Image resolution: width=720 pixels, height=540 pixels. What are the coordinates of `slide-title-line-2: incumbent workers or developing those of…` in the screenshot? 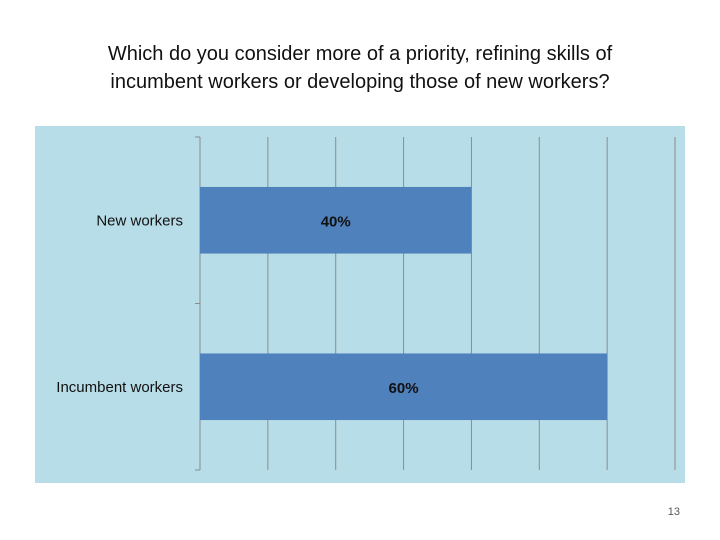 It's located at (360, 82).